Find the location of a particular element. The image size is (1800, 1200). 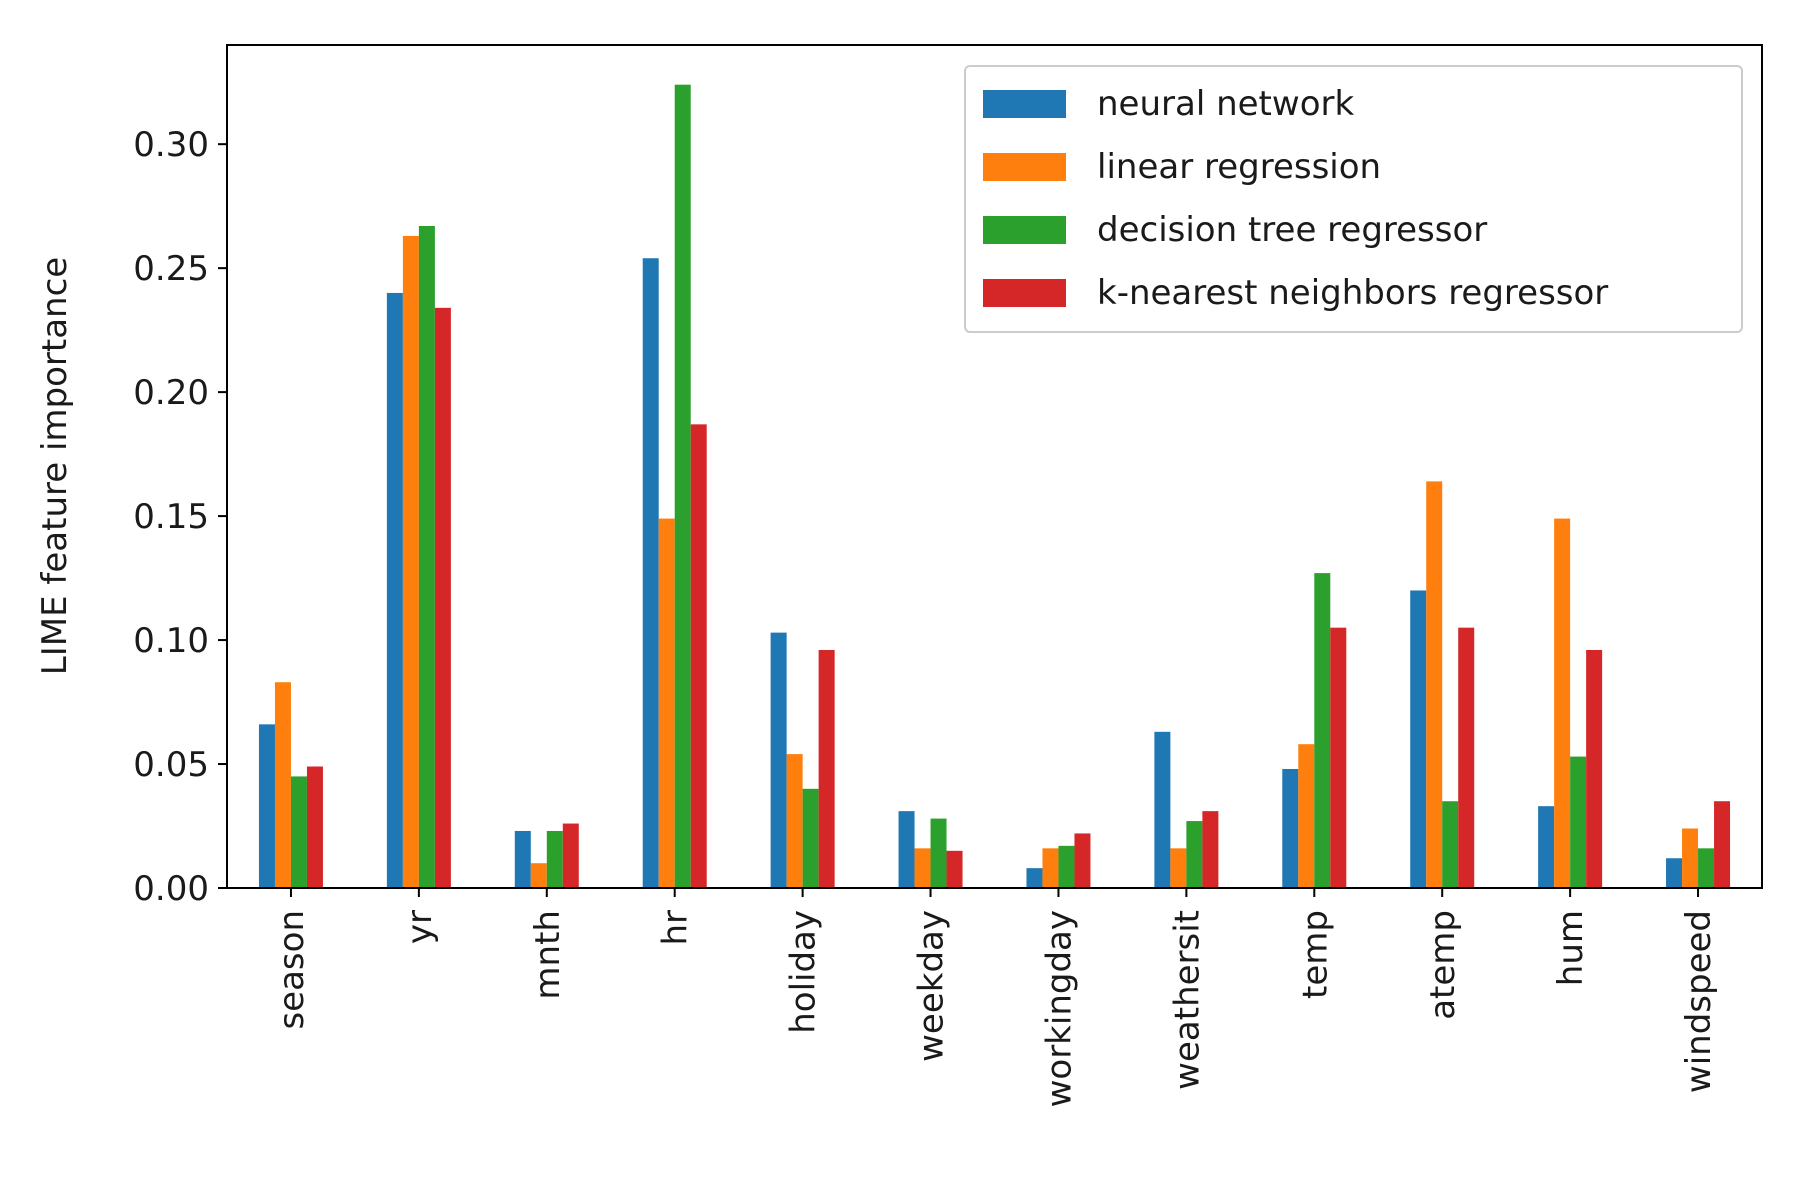

bar-weathersit-decision-tree-regressor is located at coordinates (1194, 854).